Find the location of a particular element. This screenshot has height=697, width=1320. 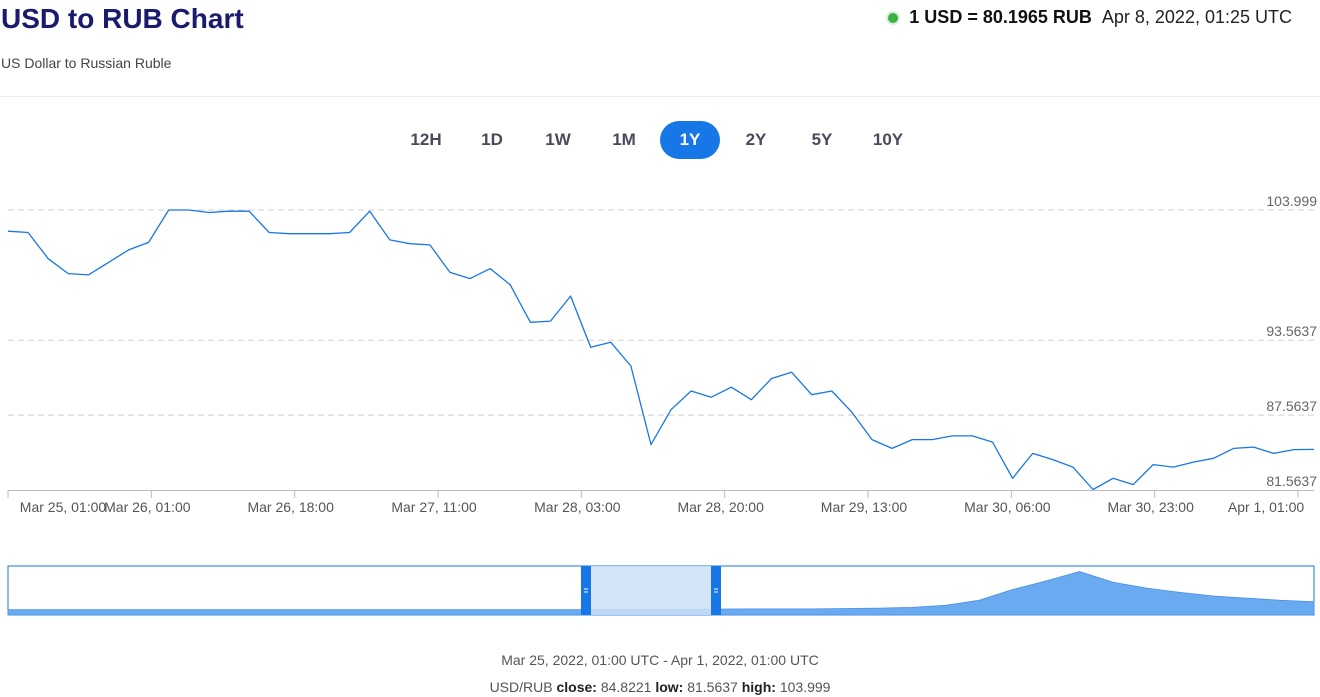

page-title: USD to RUB Chart is located at coordinates (122, 18).